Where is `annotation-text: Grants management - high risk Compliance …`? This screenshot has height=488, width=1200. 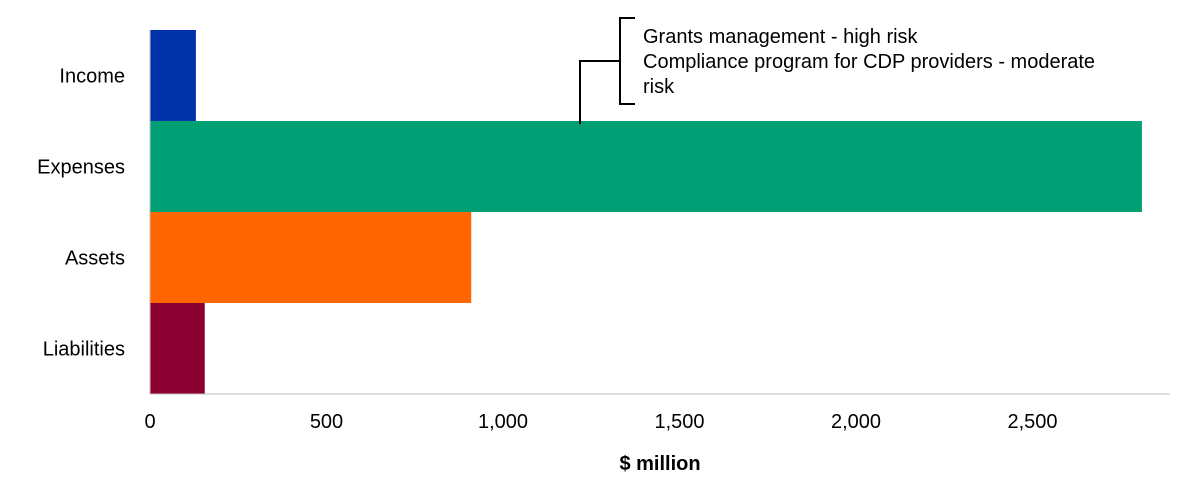
annotation-text: Grants management - high risk Compliance … is located at coordinates (869, 62).